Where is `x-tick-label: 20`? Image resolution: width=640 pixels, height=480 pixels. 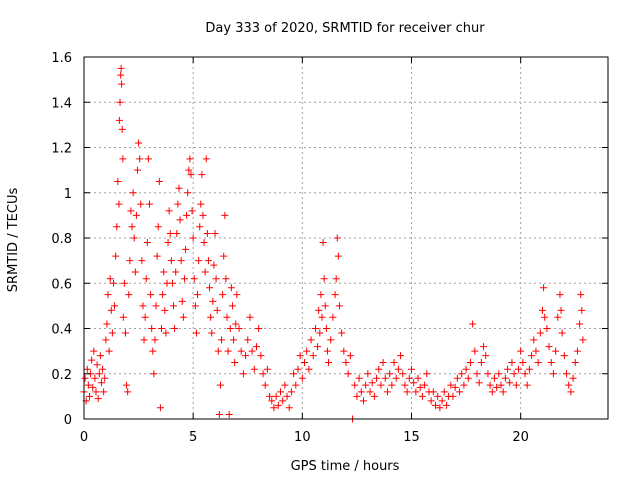 x-tick-label: 20 is located at coordinates (520, 437).